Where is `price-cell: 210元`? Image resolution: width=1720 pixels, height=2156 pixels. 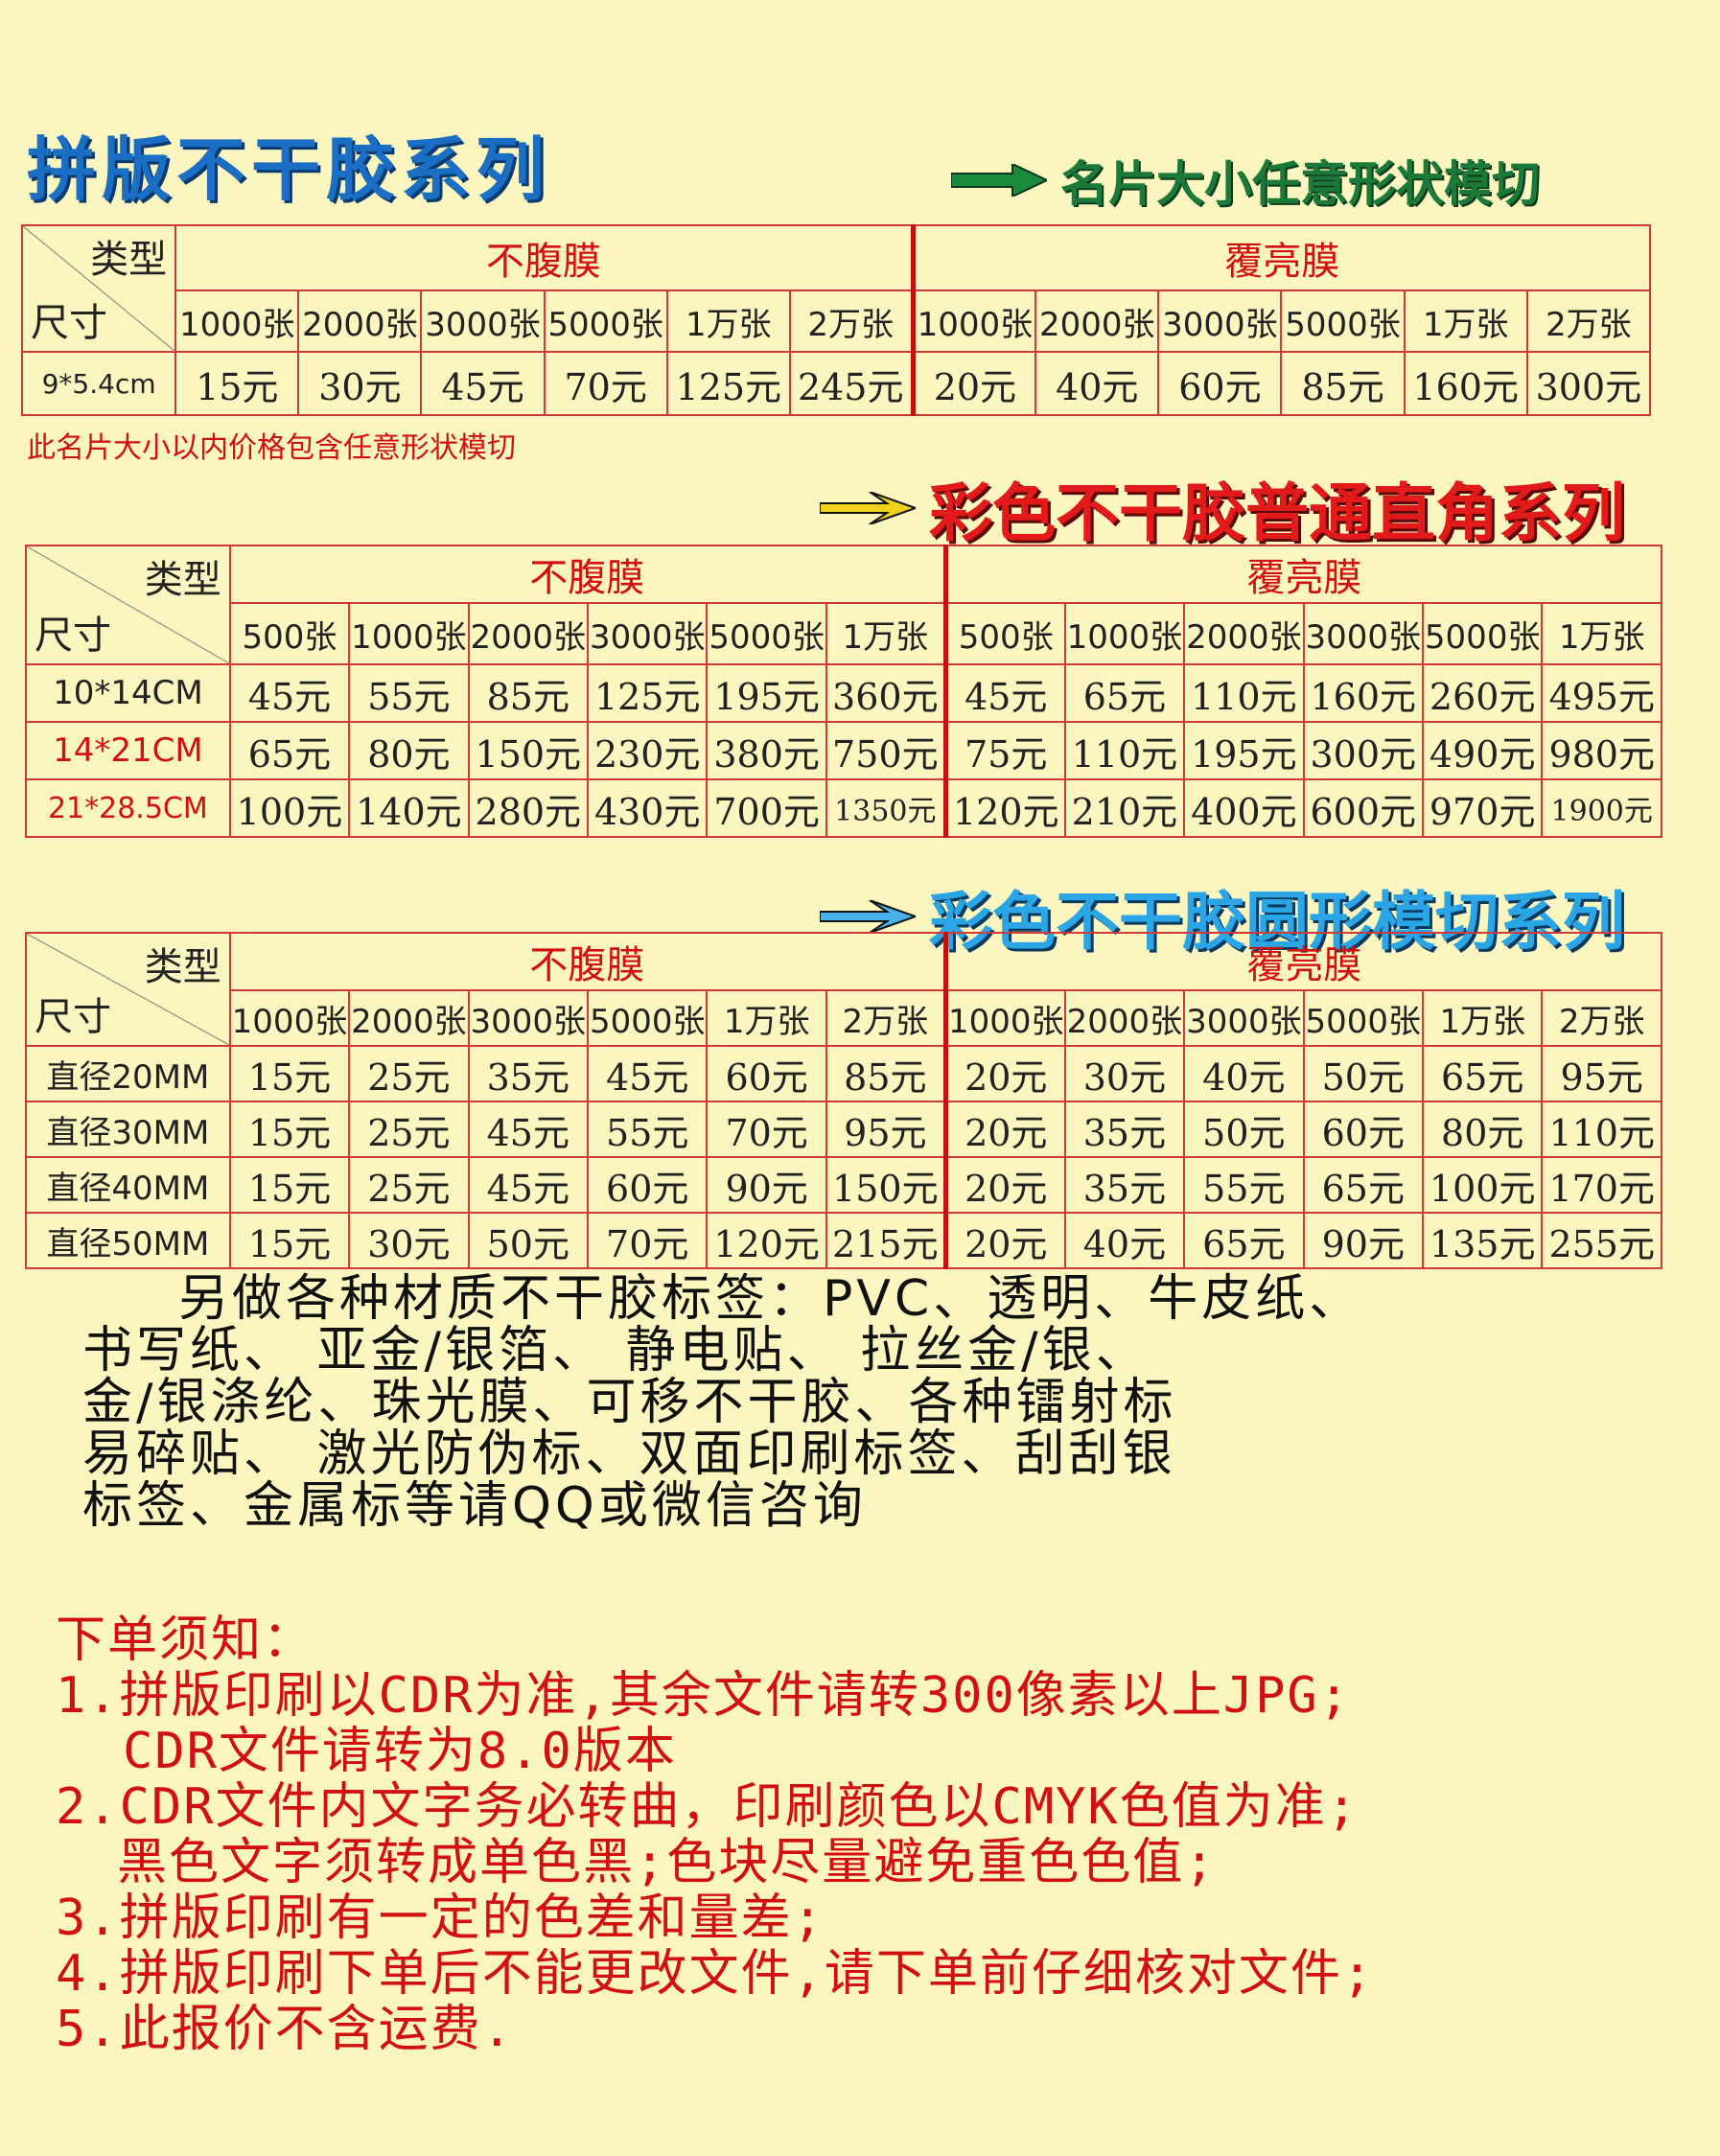
price-cell: 210元 is located at coordinates (1124, 808).